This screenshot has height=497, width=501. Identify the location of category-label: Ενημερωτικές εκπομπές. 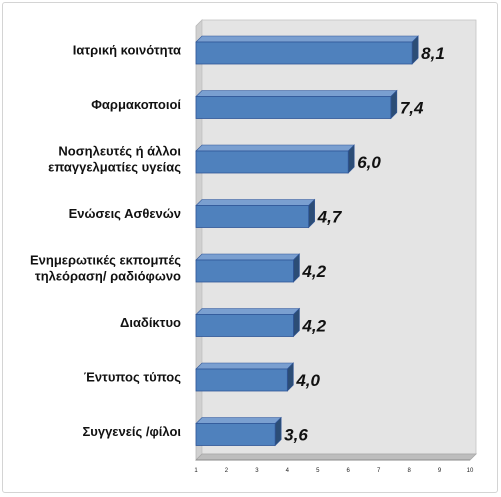
(105, 260).